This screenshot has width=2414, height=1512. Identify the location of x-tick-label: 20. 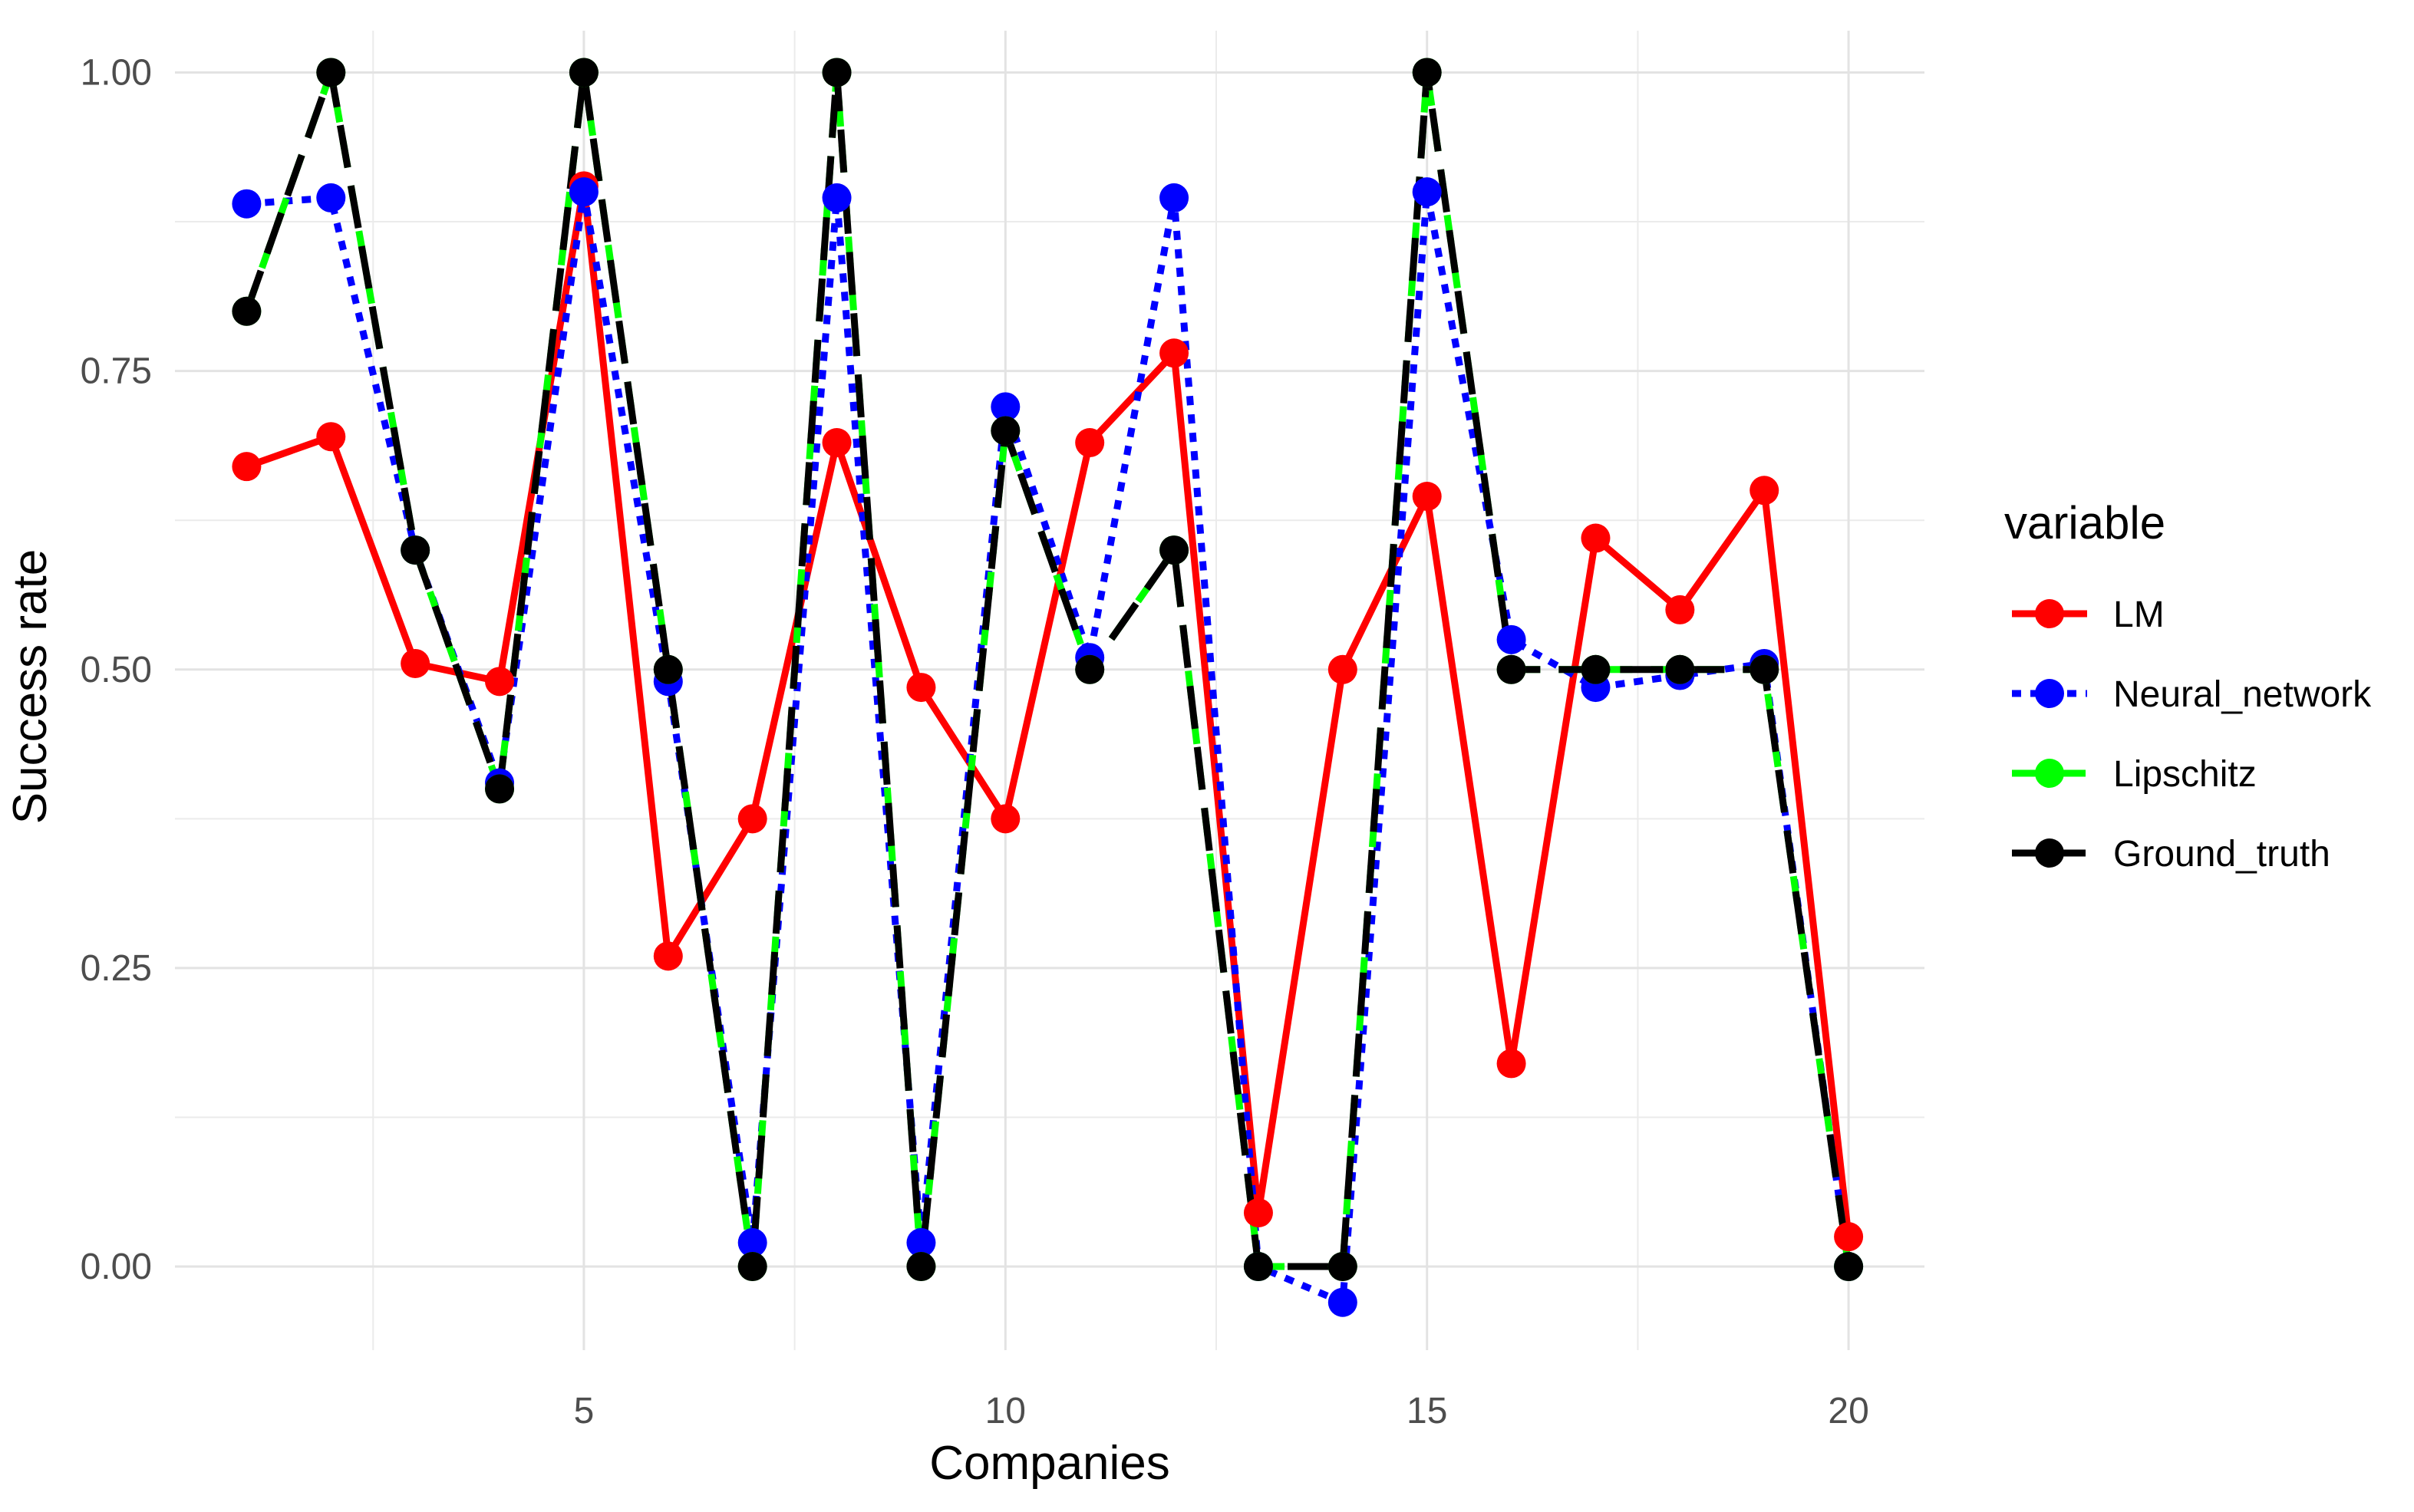
(1848, 1411).